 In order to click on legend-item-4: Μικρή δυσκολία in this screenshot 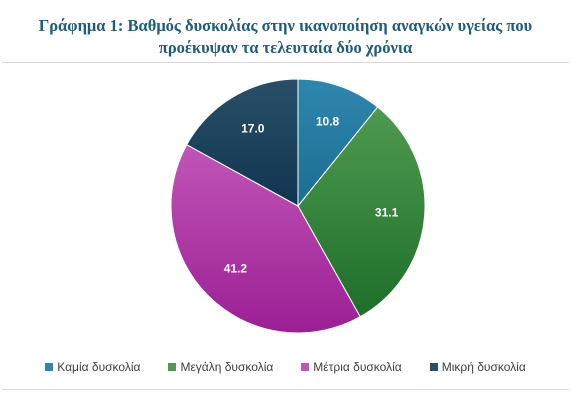, I will do `click(477, 367)`.